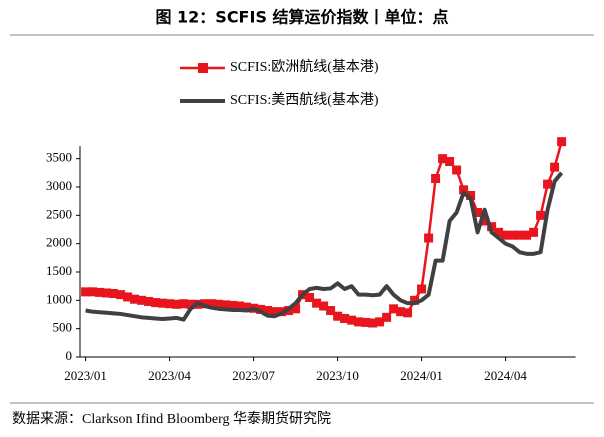 The height and width of the screenshot is (437, 604). Describe the element at coordinates (63, 327) in the screenshot. I see `y-tick-label: 500` at that location.